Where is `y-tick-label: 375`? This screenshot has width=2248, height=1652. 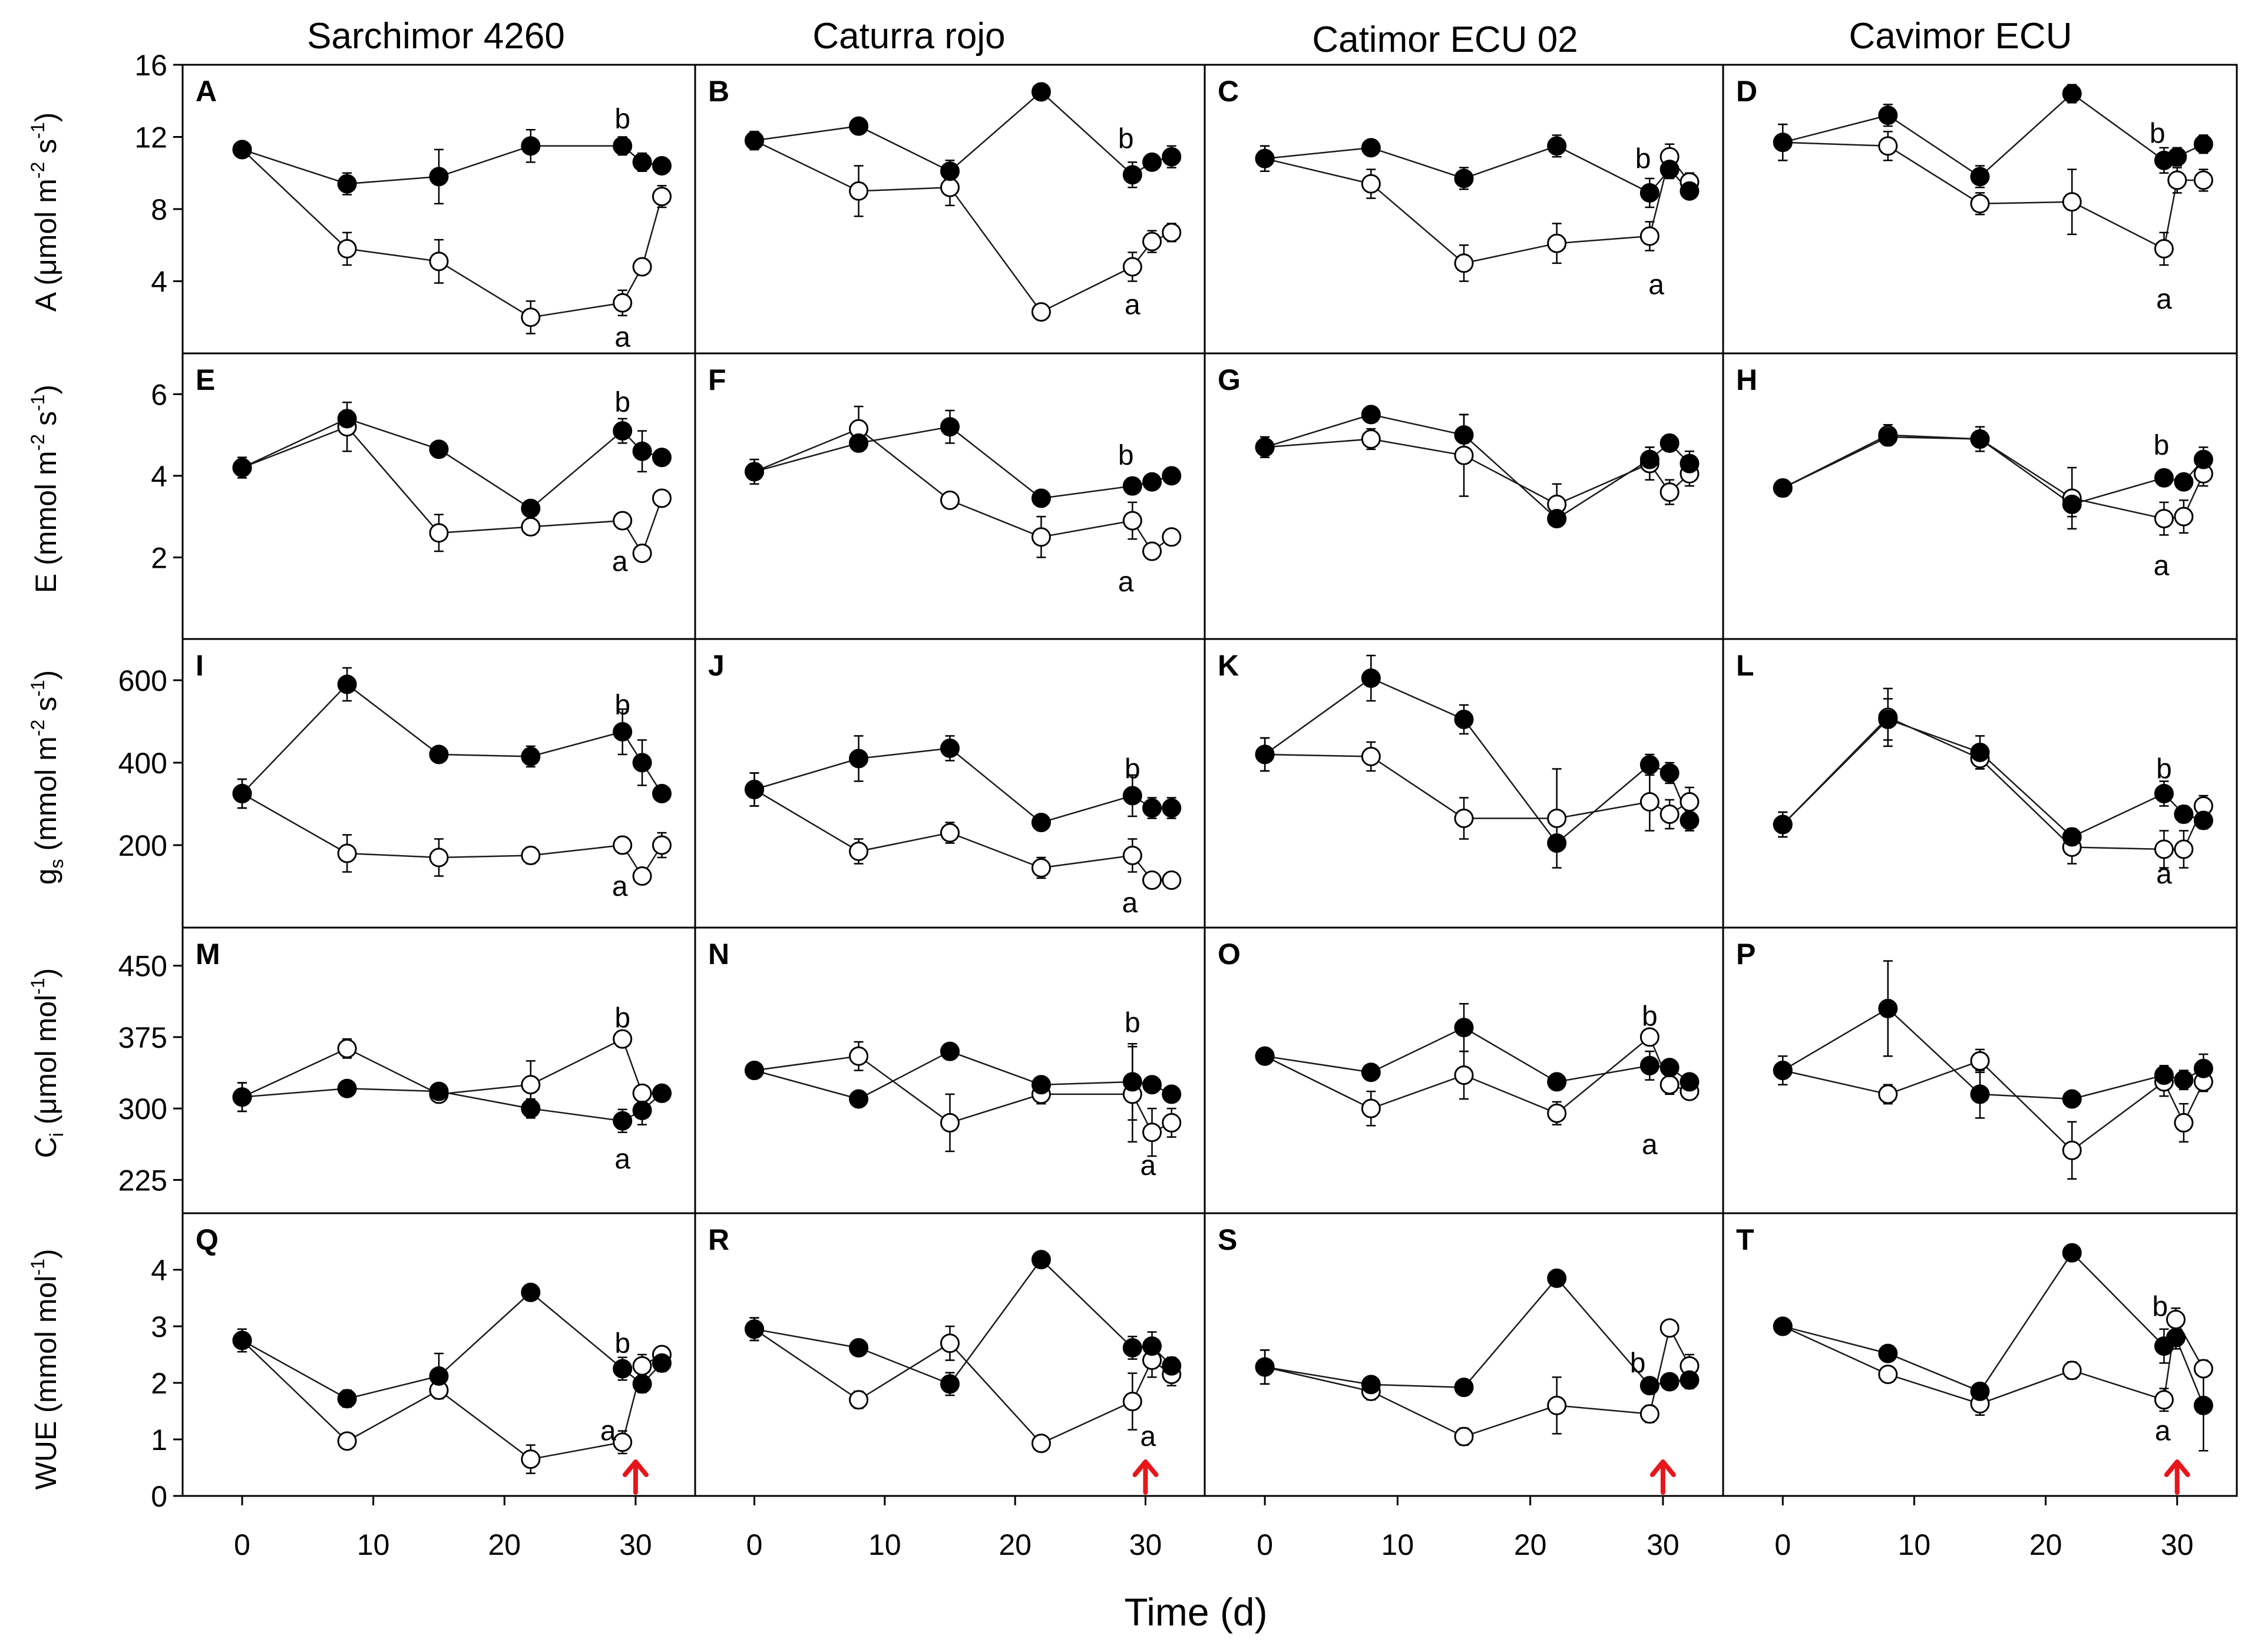
y-tick-label: 375 is located at coordinates (142, 1037).